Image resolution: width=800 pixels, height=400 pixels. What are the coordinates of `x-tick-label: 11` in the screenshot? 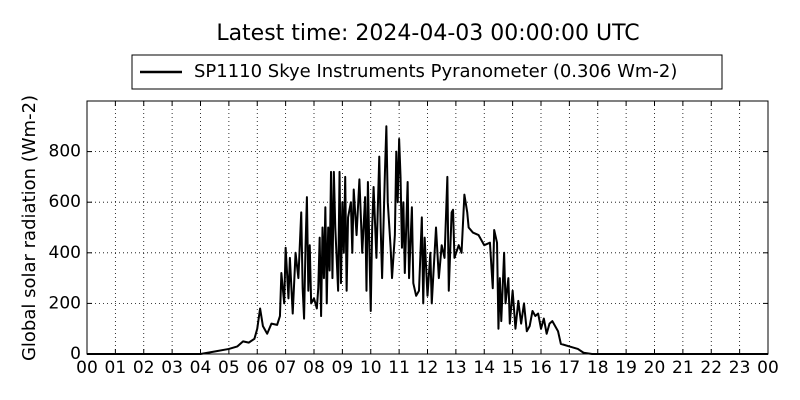 It's located at (399, 368).